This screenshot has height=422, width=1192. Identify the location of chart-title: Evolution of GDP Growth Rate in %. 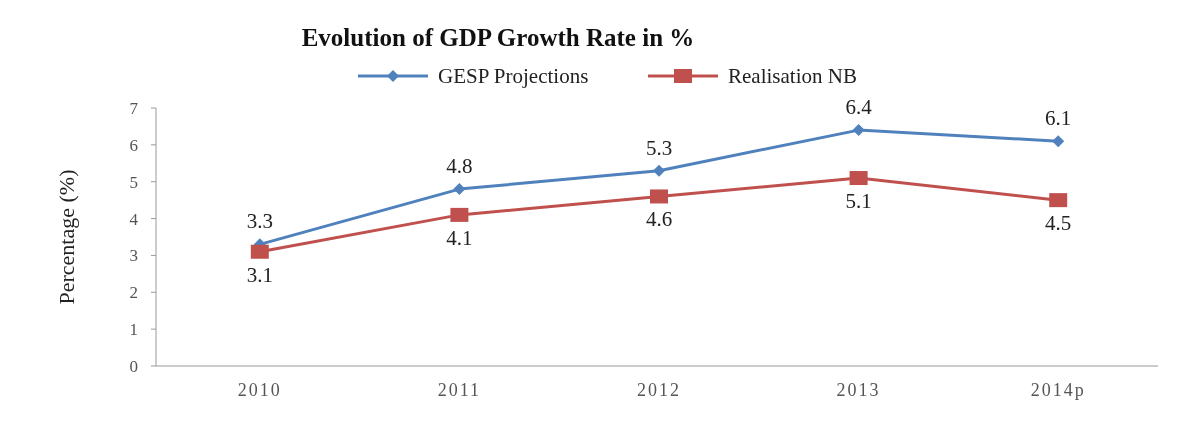
(498, 37).